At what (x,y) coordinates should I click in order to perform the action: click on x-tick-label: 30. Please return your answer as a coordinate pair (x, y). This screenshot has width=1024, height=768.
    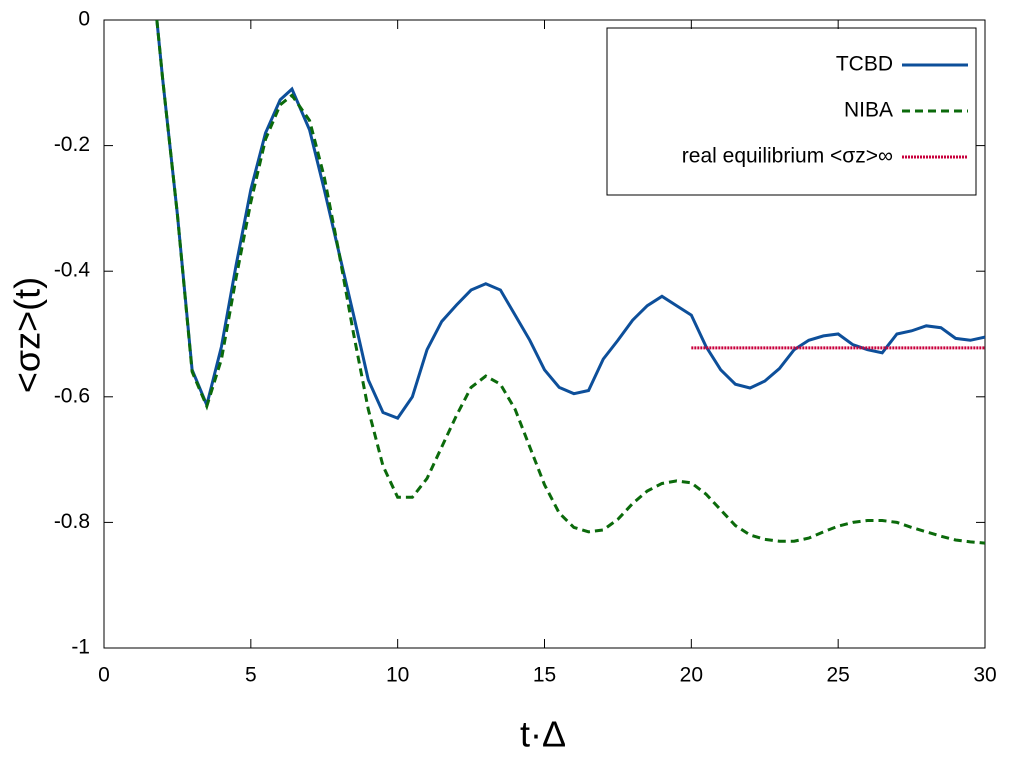
    Looking at the image, I should click on (984, 675).